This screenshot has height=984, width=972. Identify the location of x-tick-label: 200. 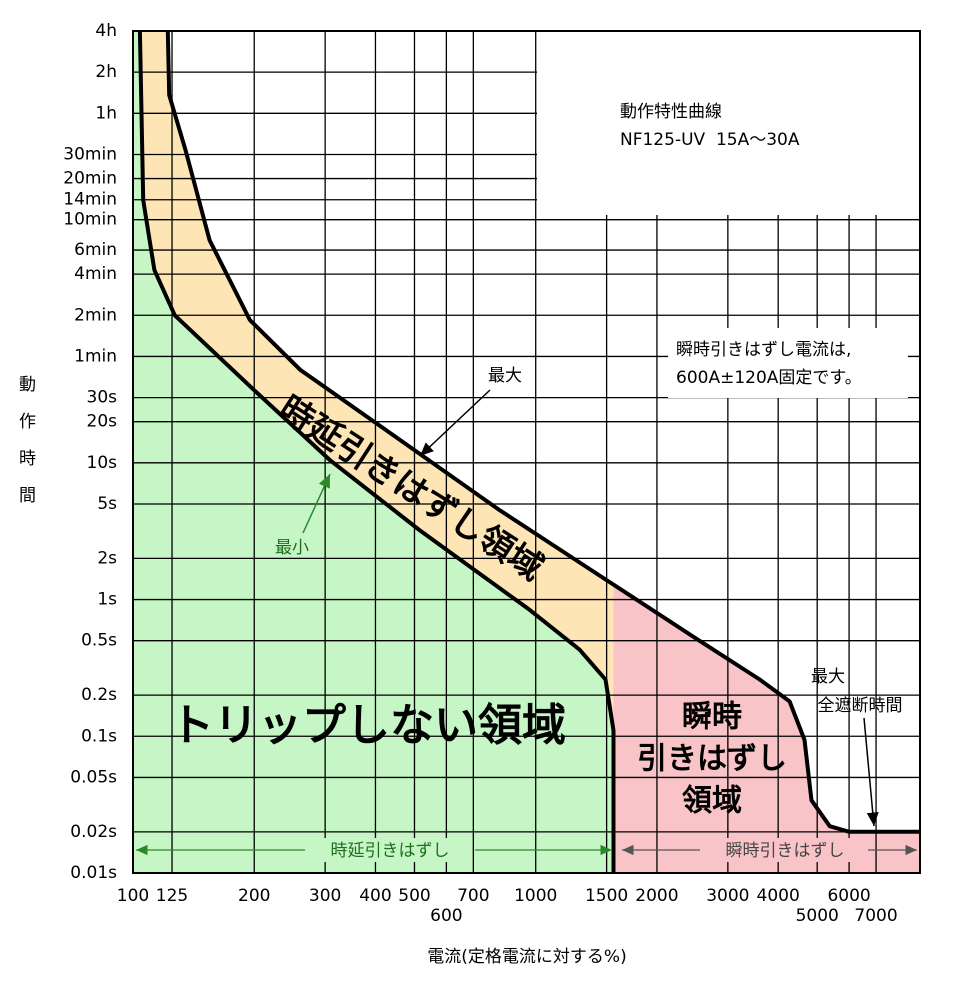
(254, 896).